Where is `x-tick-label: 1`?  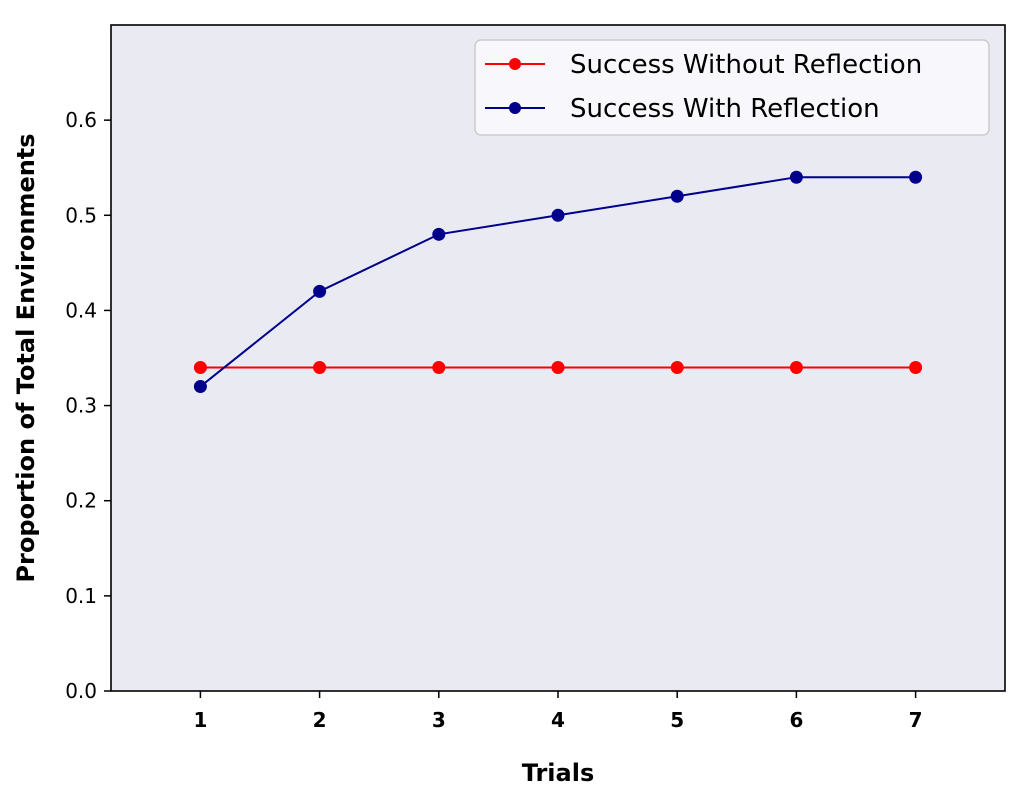 x-tick-label: 1 is located at coordinates (200, 720).